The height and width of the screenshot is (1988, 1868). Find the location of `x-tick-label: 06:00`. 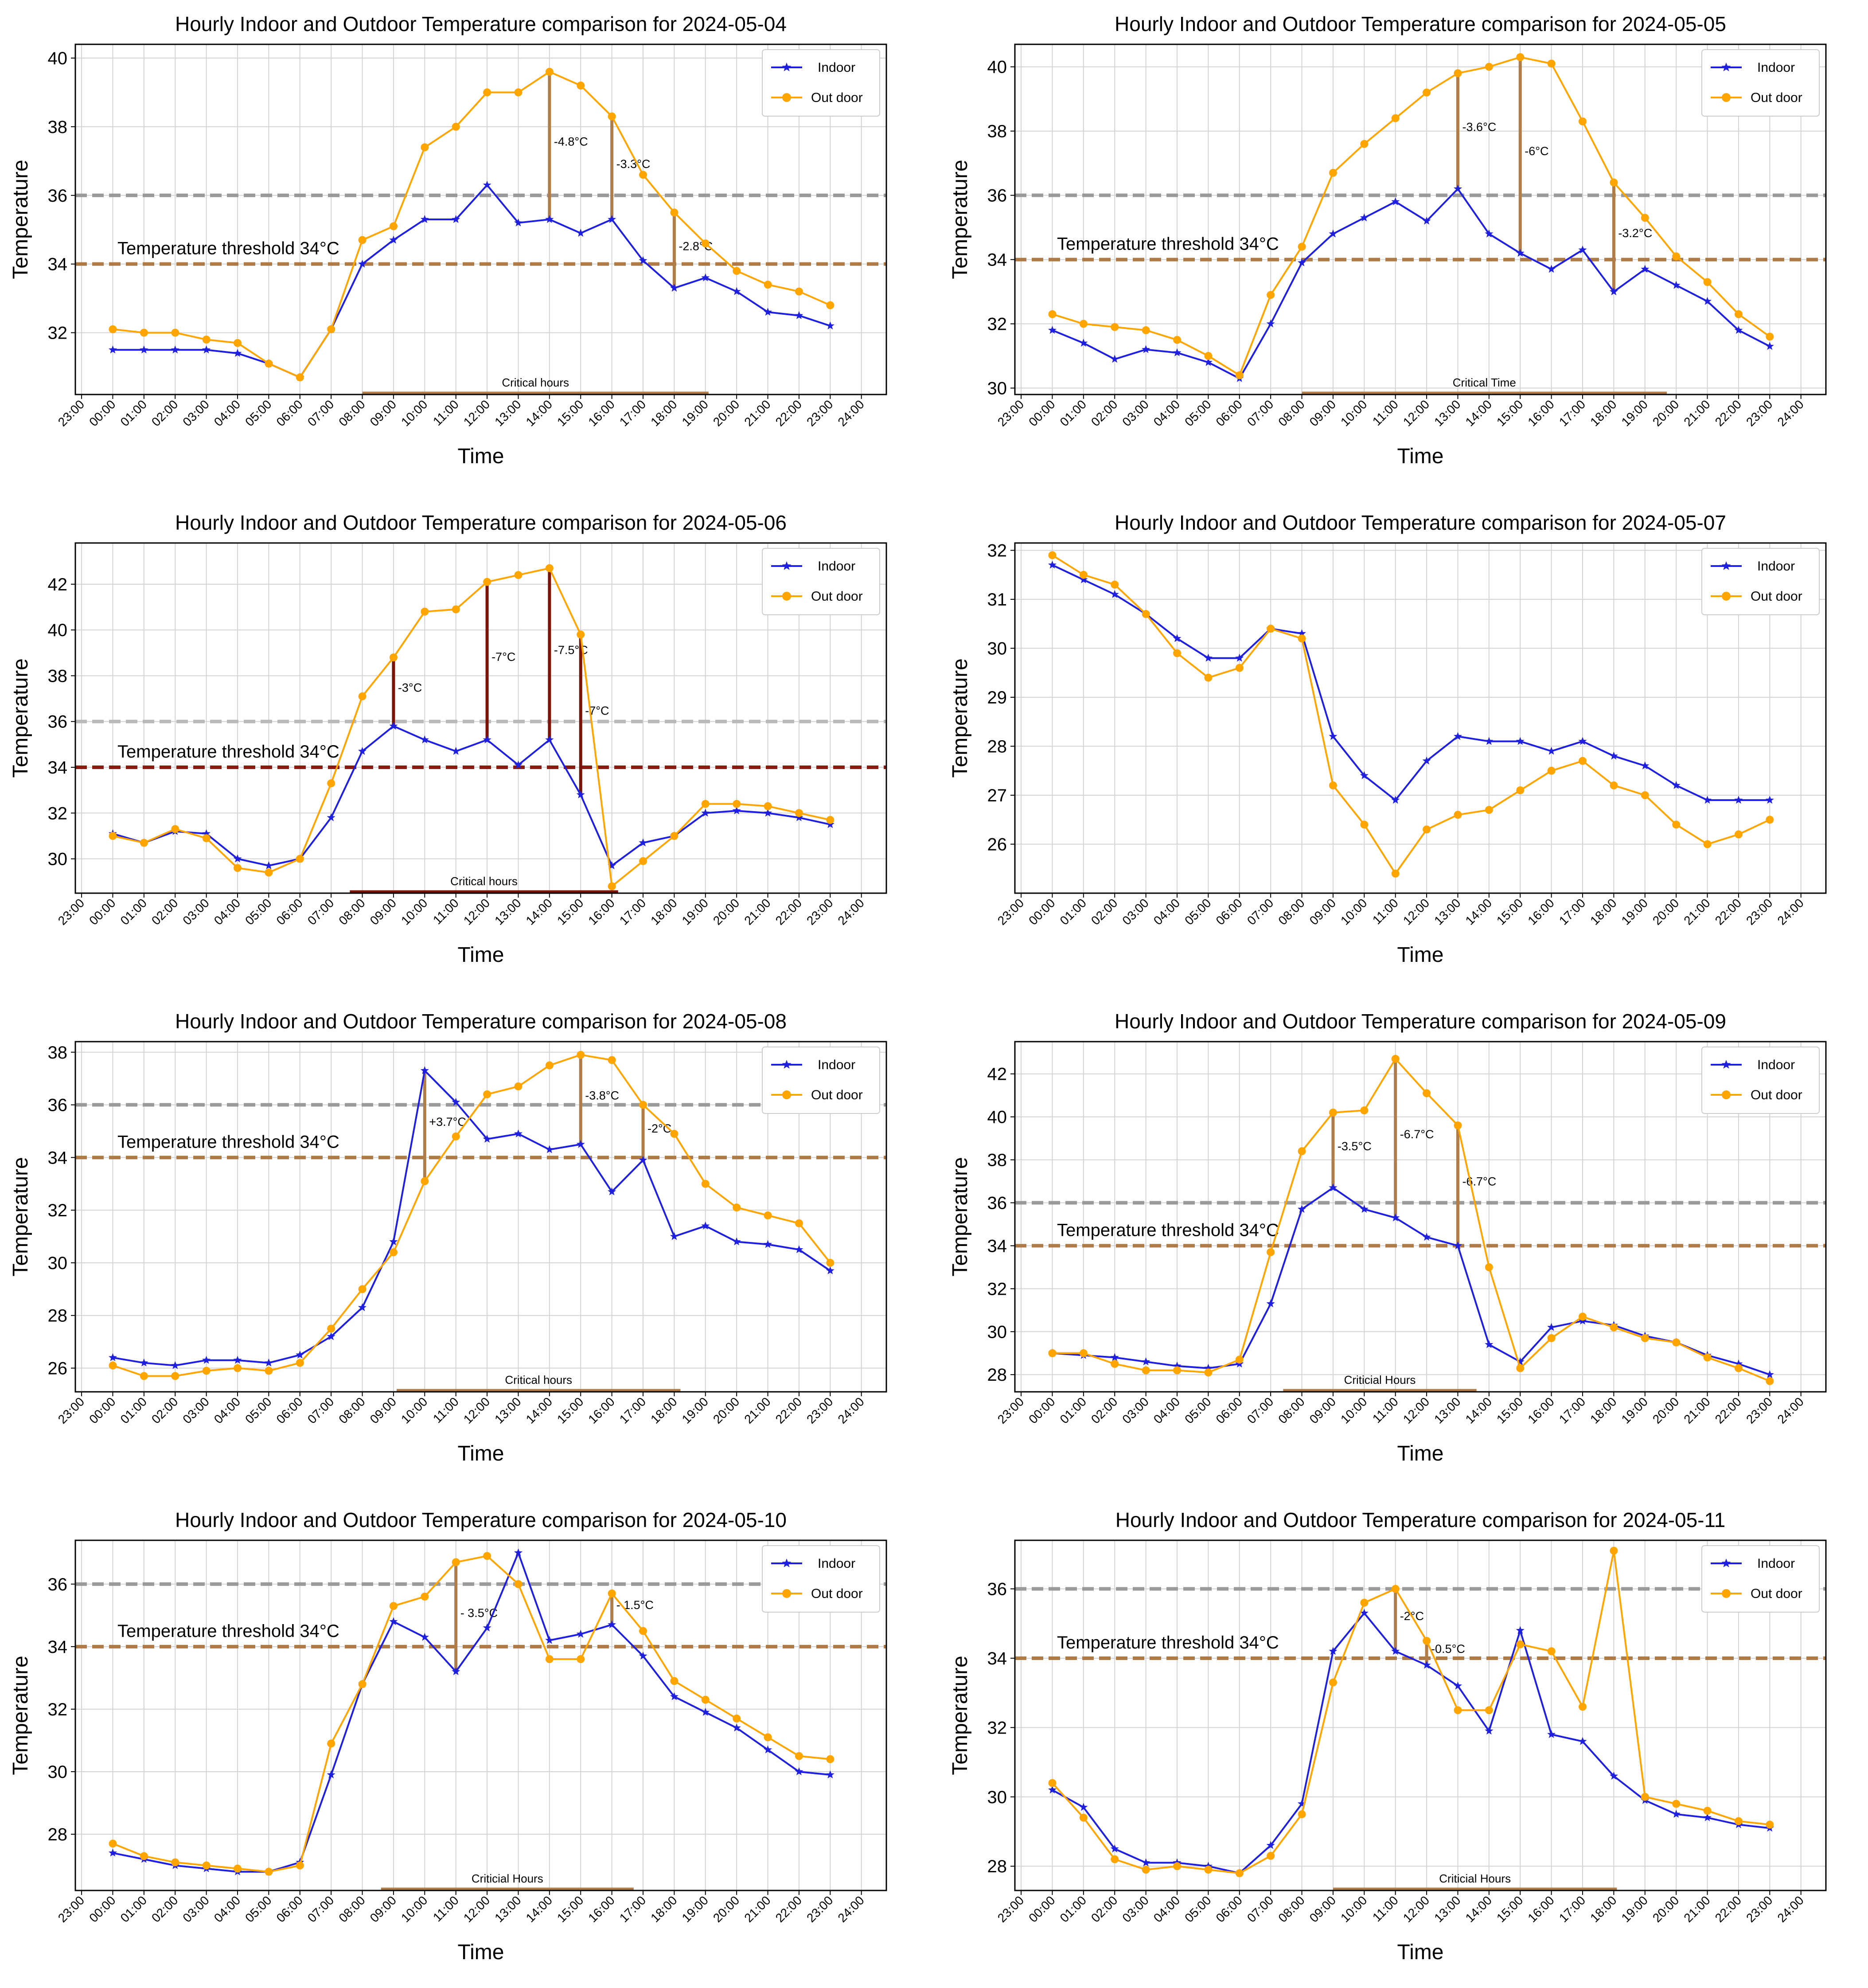

x-tick-label: 06:00 is located at coordinates (1229, 1909).